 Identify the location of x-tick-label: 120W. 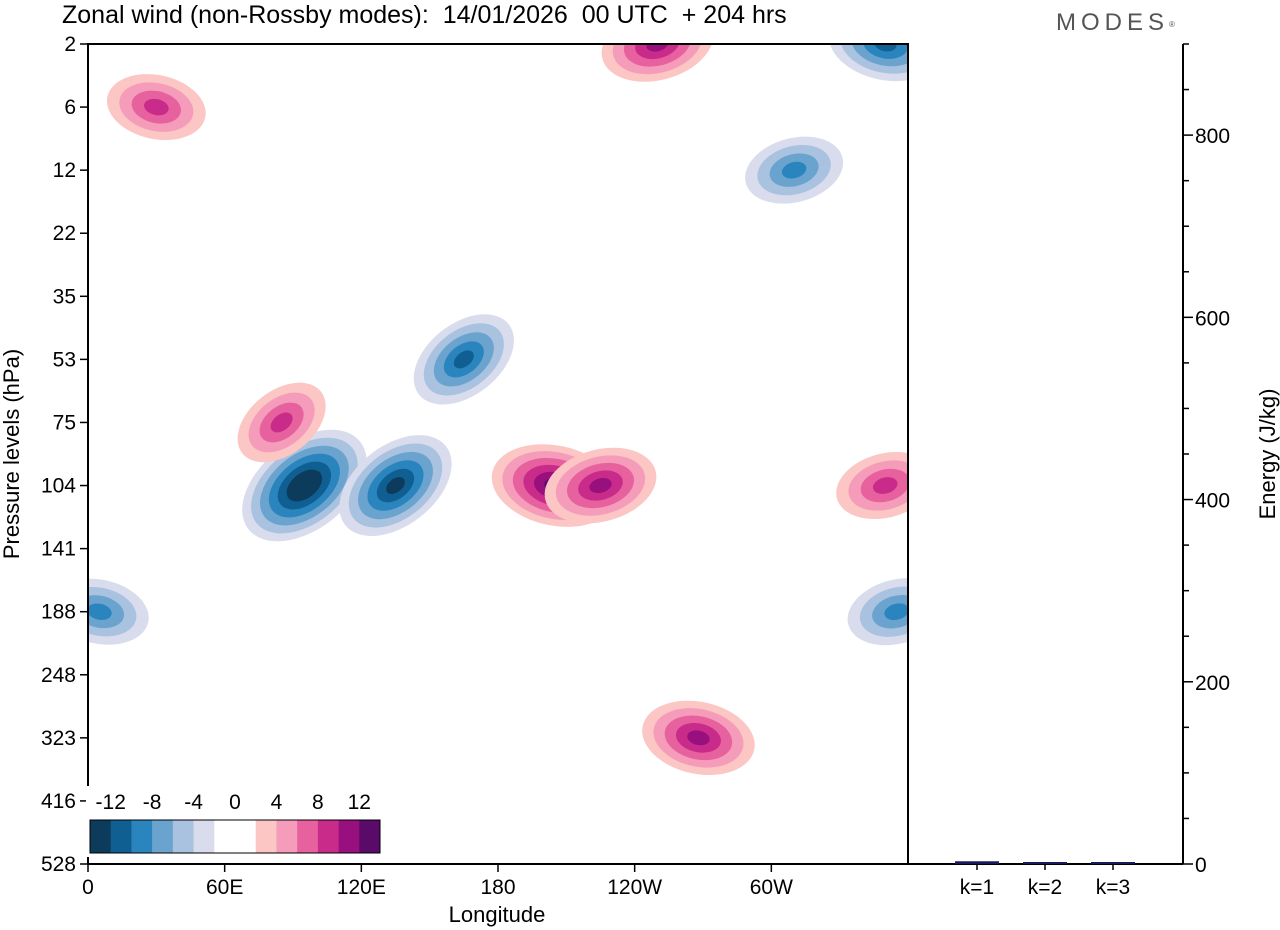
(634, 887).